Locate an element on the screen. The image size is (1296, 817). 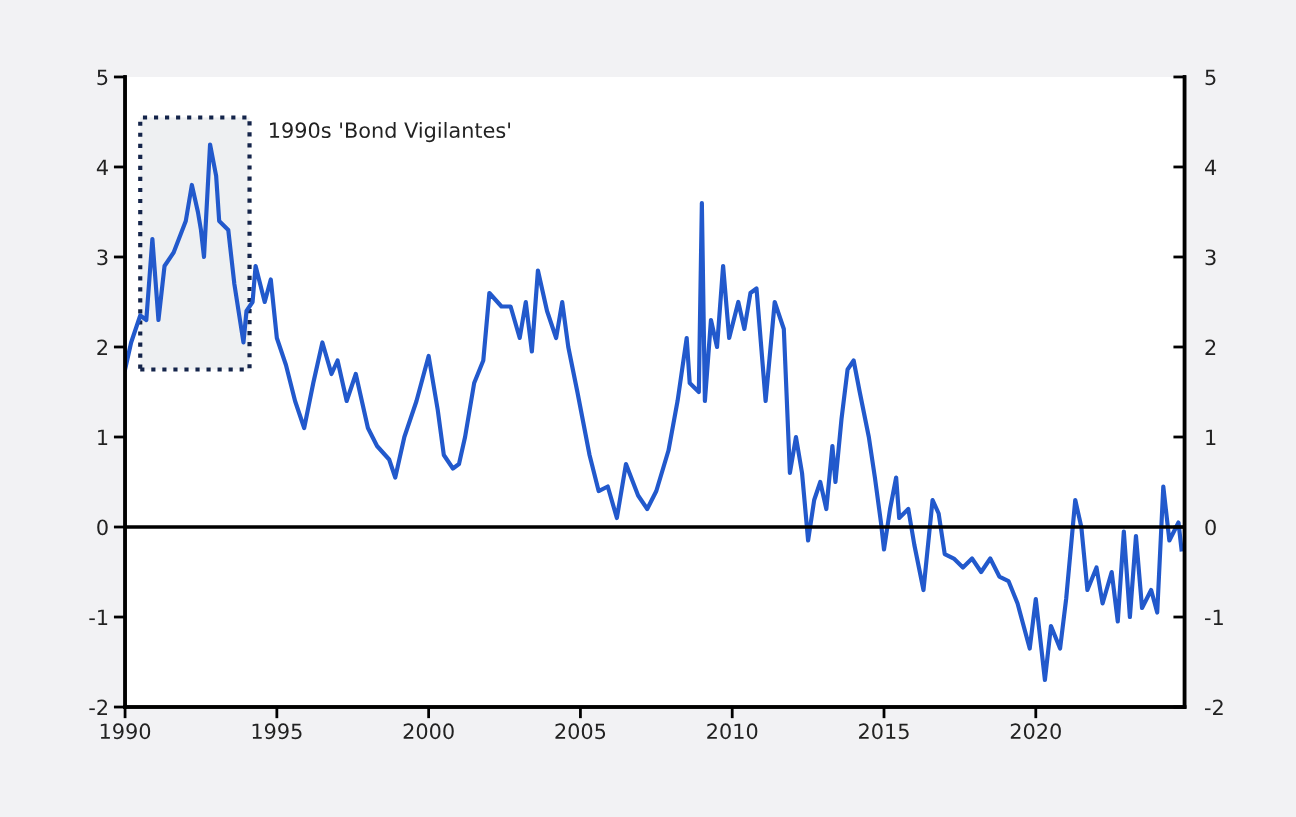
x-tick-label: 2020 is located at coordinates (1035, 731).